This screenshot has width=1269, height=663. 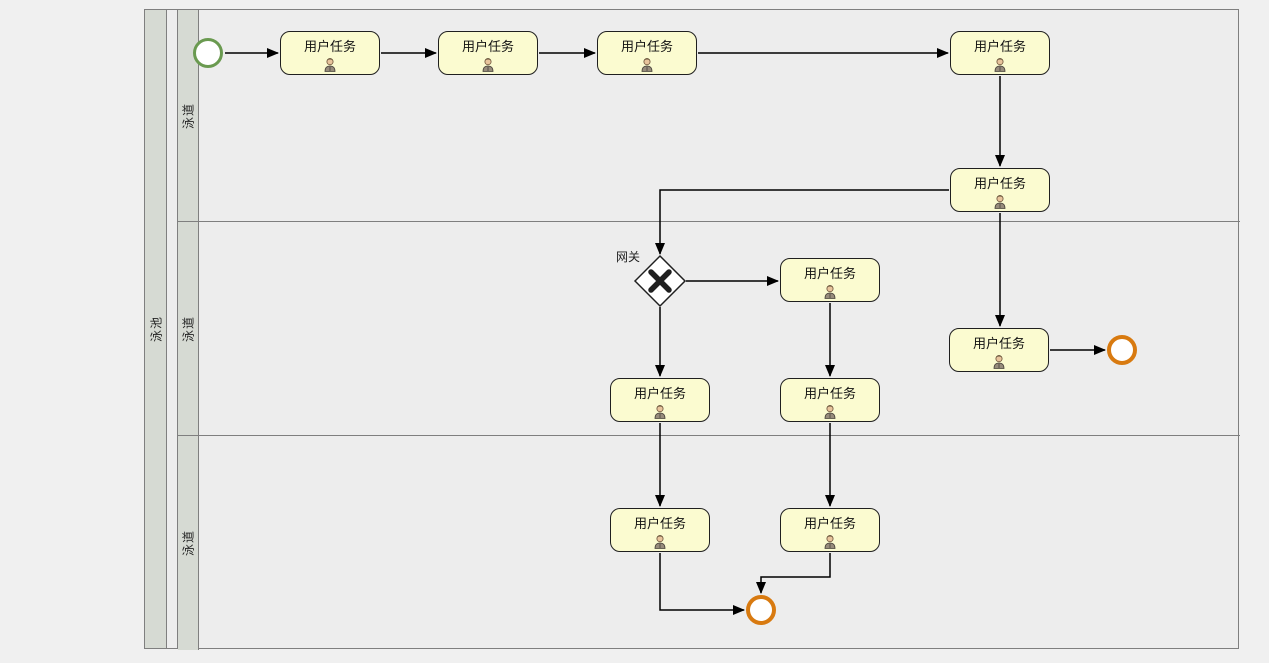 I want to click on user-task-5: 用户任务, so click(x=1000, y=190).